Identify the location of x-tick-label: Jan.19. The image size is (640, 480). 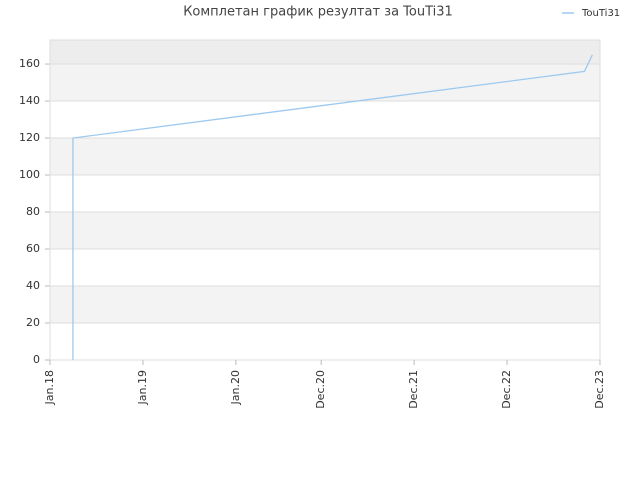
(142, 387).